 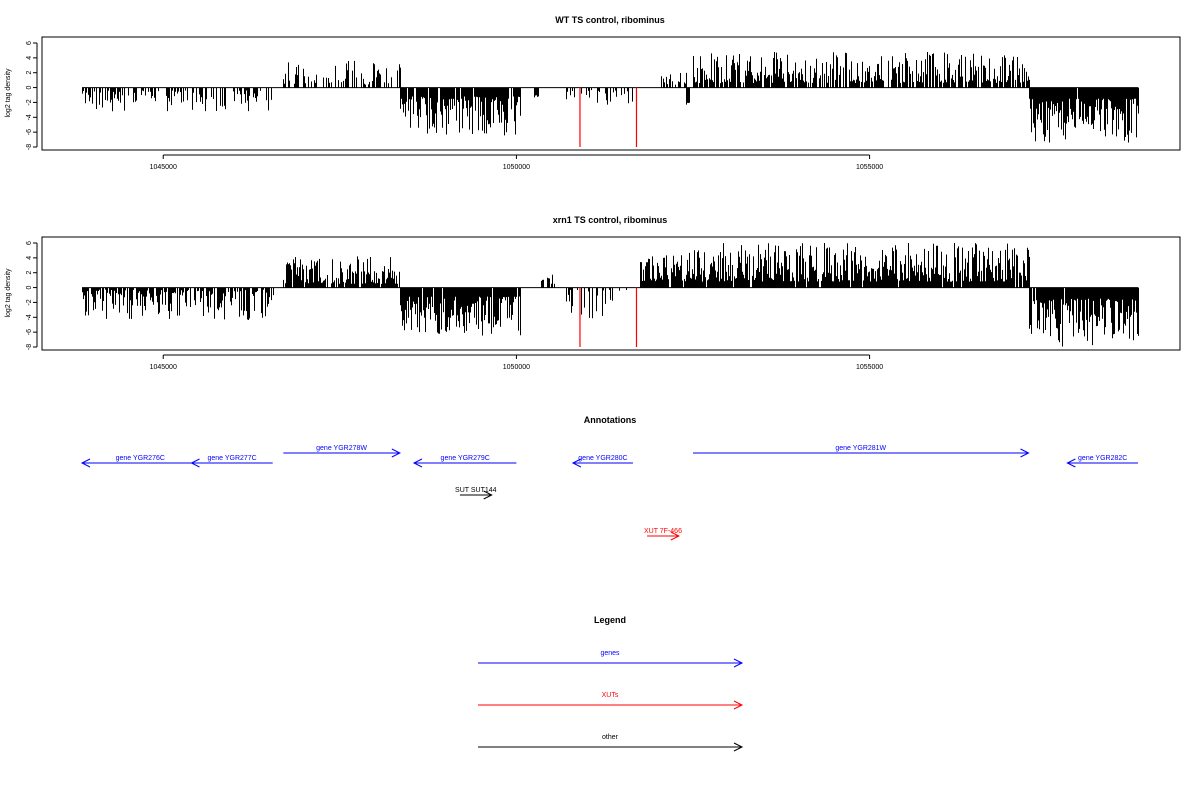 I want to click on xrn1-y-axis-label: log2 tag density, so click(x=8, y=293).